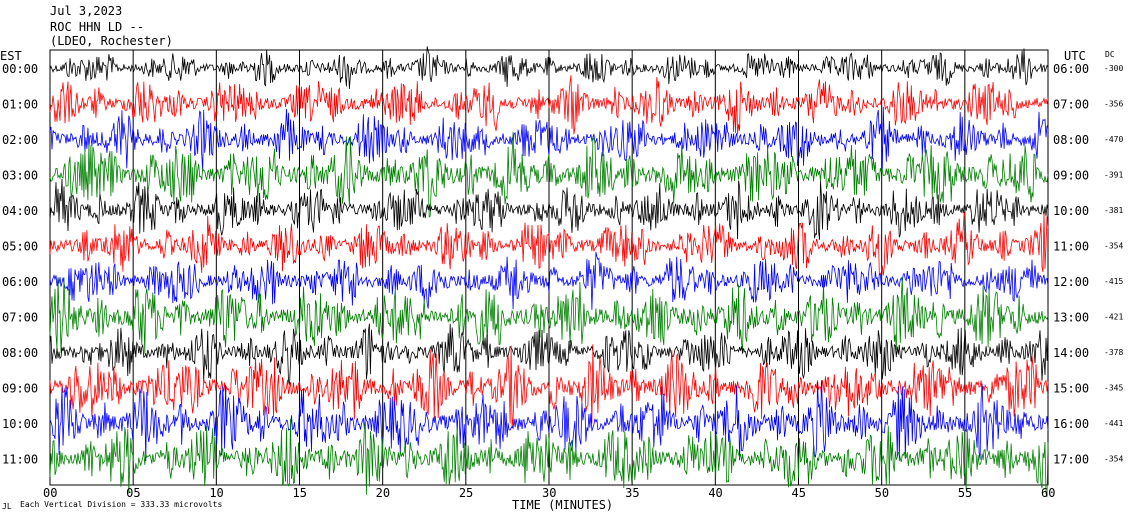 This screenshot has height=519, width=1130. I want to click on utc-hour-label: 12:00, so click(1071, 282).